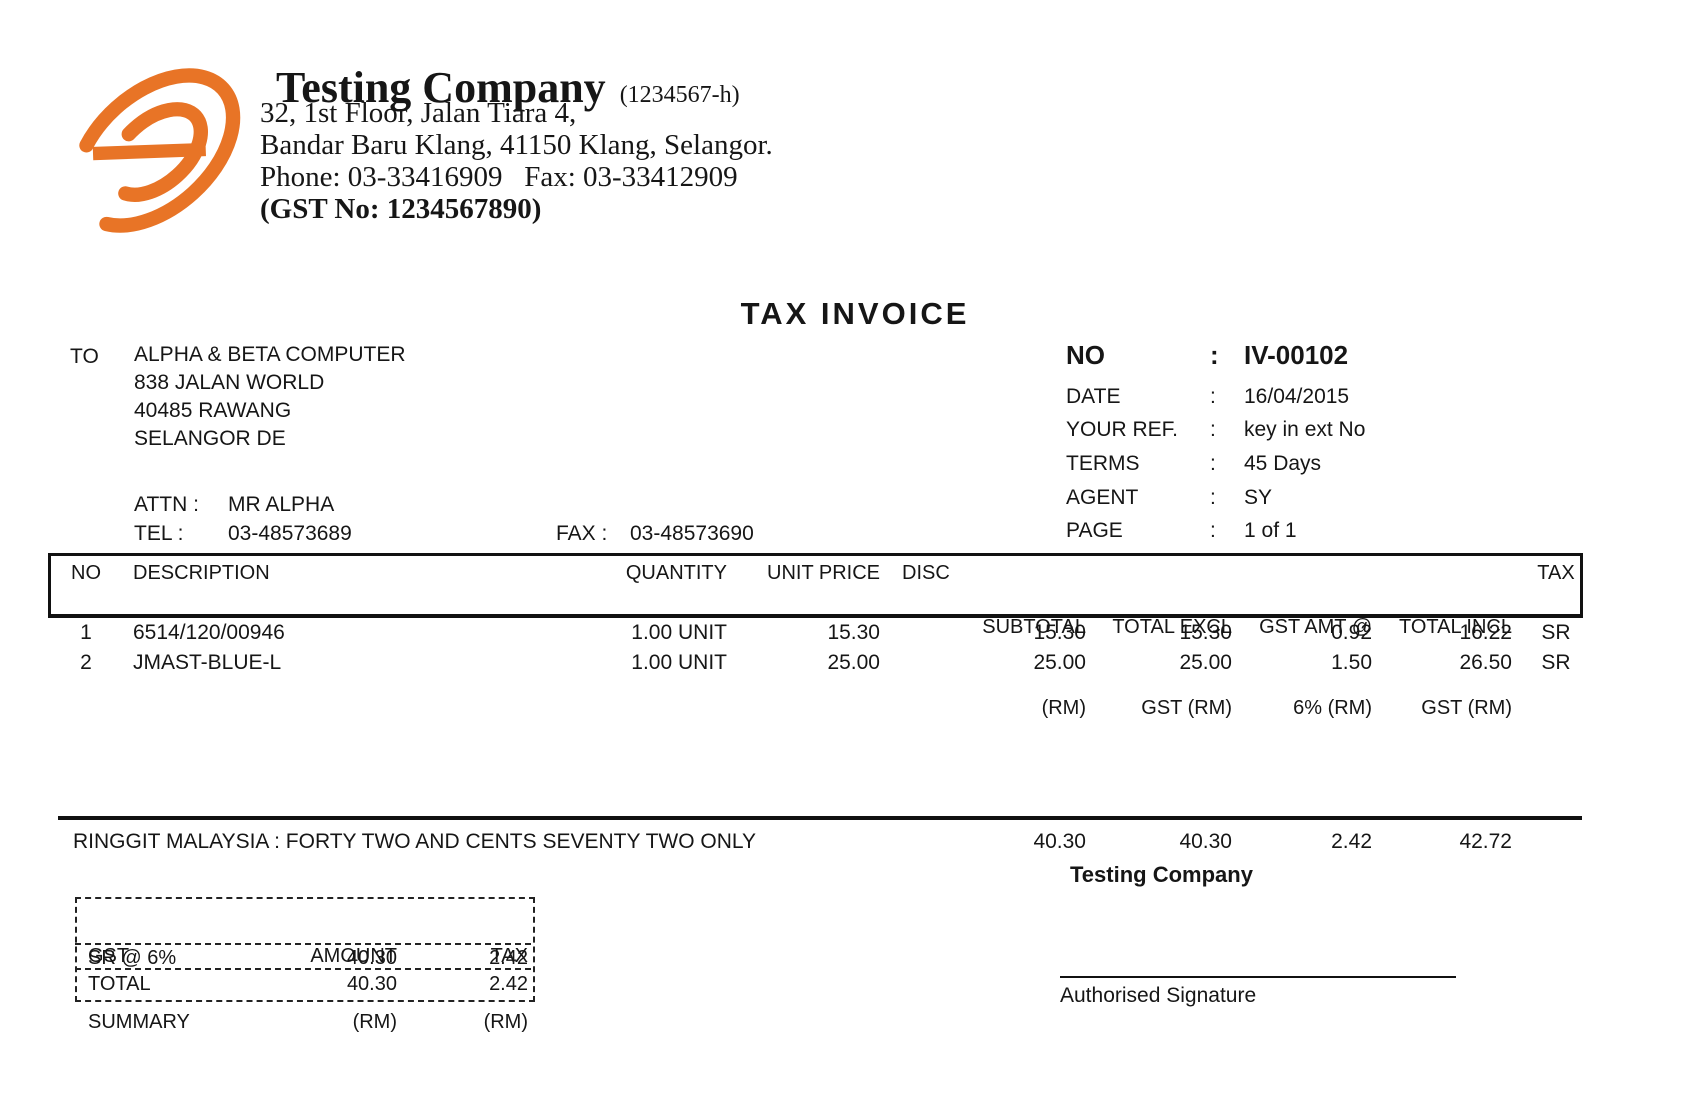  What do you see at coordinates (305, 949) in the screenshot?
I see `gst-summary-box` at bounding box center [305, 949].